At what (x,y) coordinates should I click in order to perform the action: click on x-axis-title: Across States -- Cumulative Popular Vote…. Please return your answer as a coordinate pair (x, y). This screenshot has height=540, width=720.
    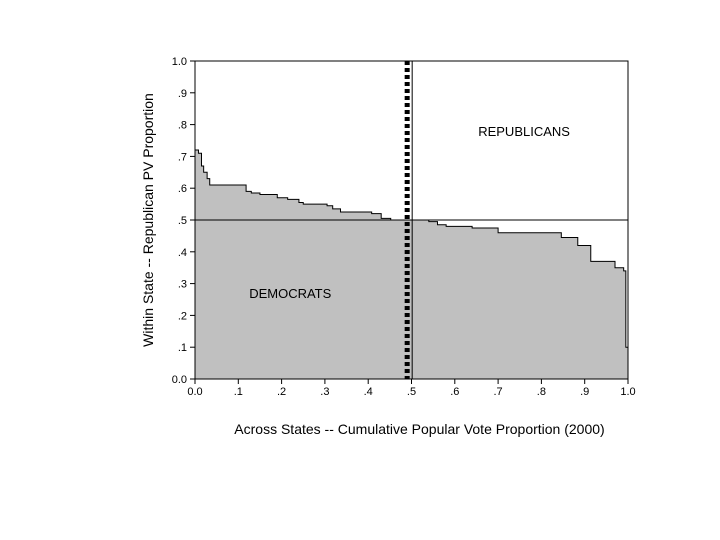
    Looking at the image, I should click on (419, 429).